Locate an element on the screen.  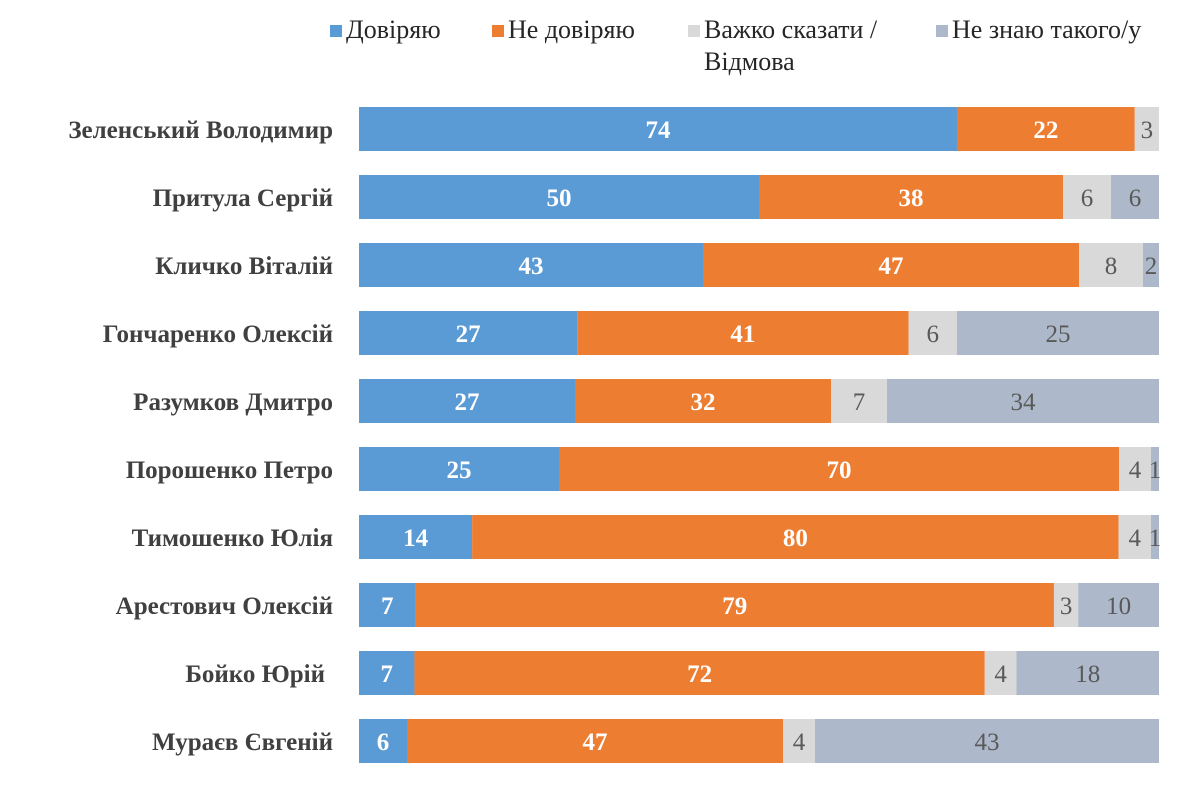
category-label: Кличко Віталій is located at coordinates (244, 266).